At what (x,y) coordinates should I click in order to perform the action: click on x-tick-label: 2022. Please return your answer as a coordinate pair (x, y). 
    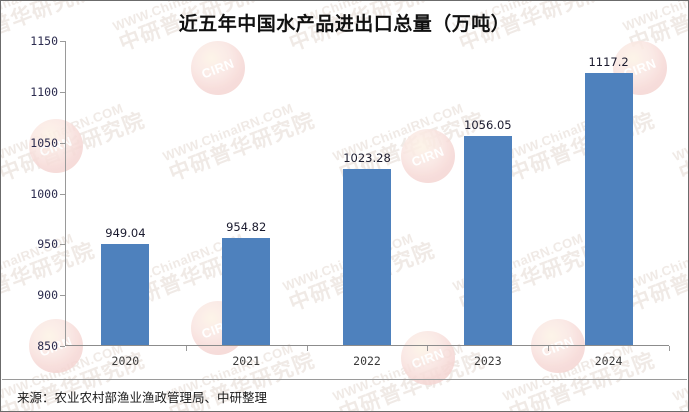
    Looking at the image, I should click on (367, 361).